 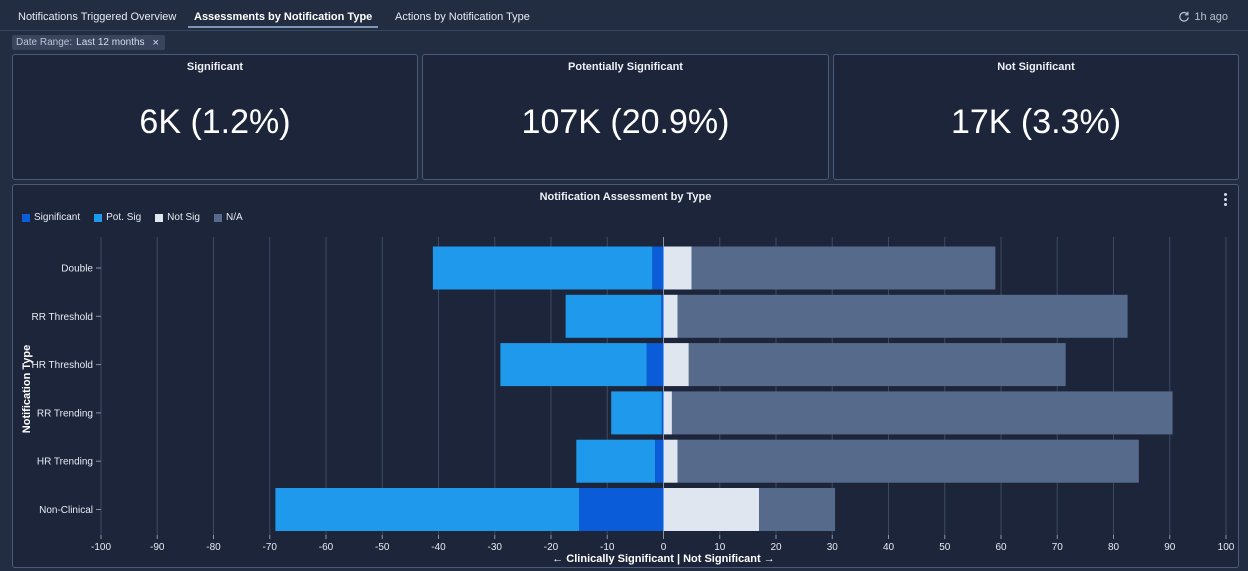 I want to click on x-tick-label: 90, so click(x=1170, y=547).